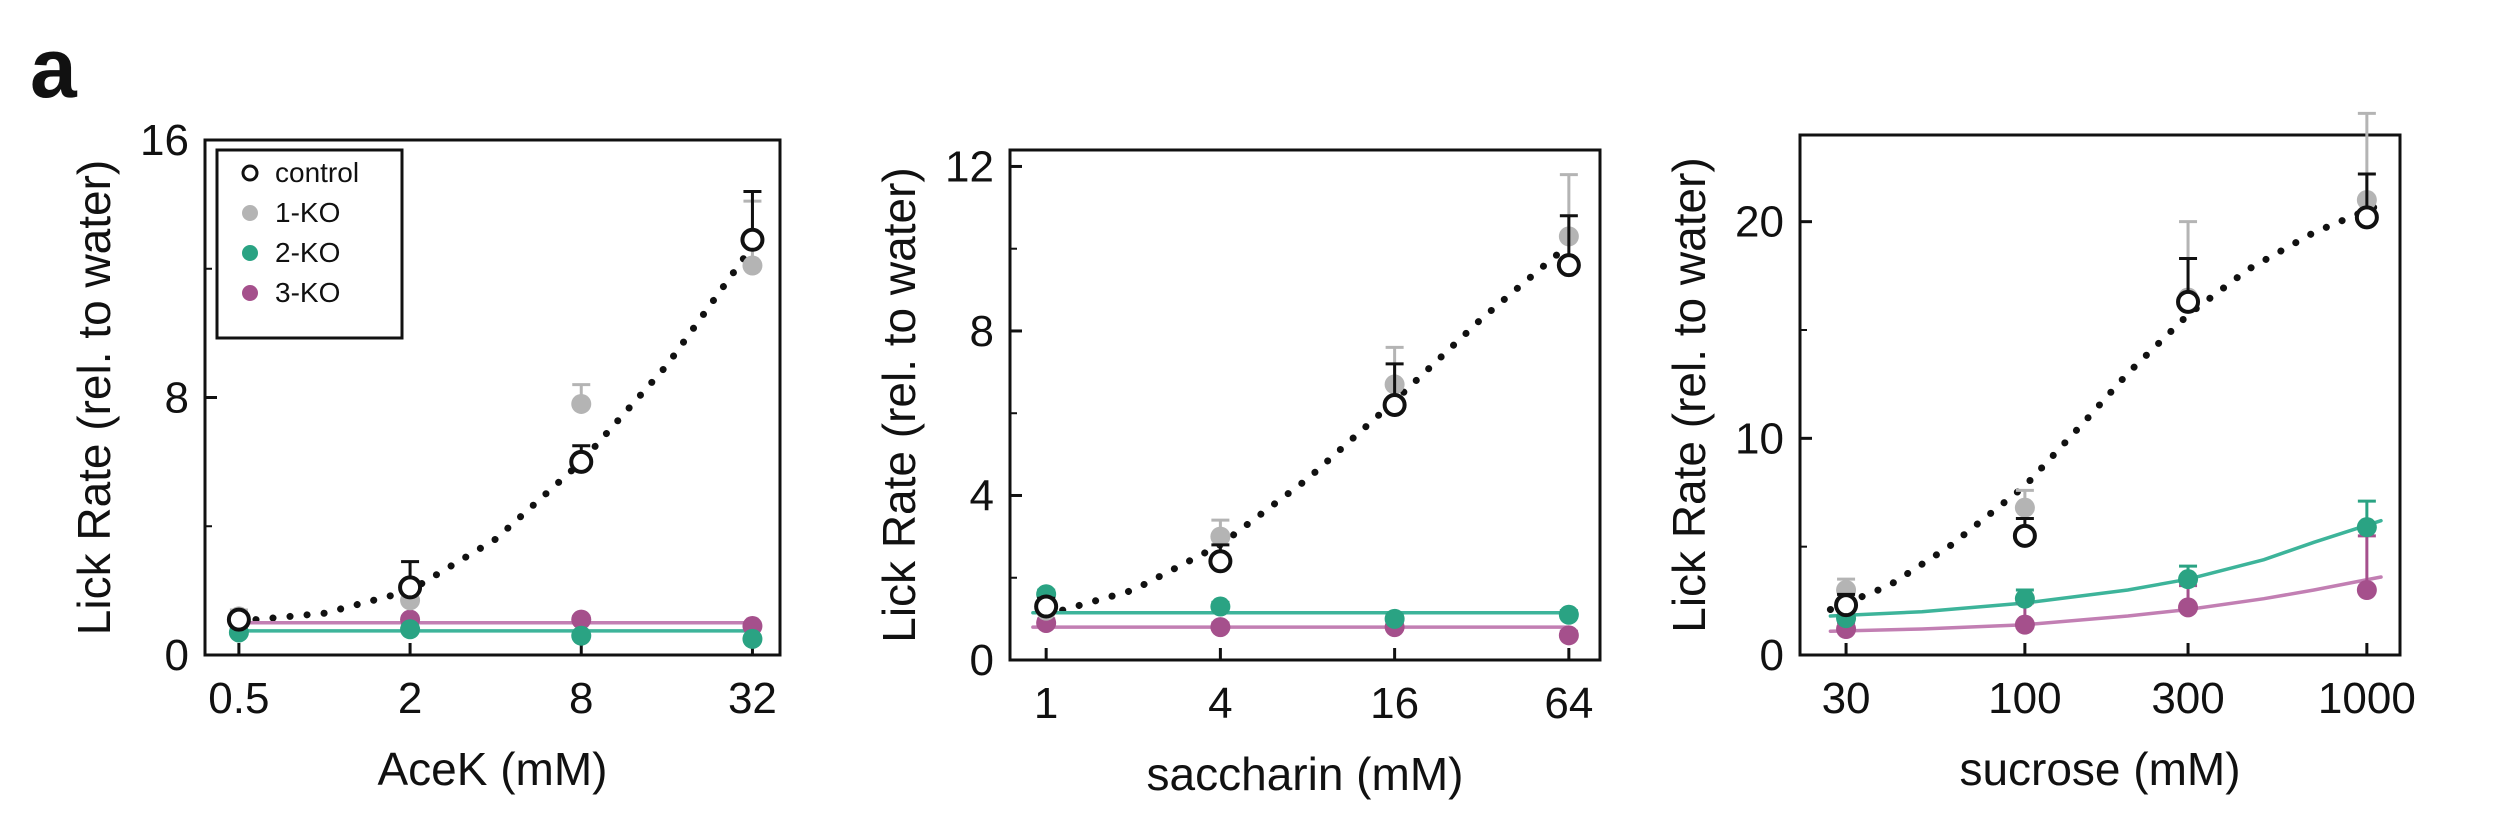  What do you see at coordinates (1846, 698) in the screenshot?
I see `x-tick-label: 30` at bounding box center [1846, 698].